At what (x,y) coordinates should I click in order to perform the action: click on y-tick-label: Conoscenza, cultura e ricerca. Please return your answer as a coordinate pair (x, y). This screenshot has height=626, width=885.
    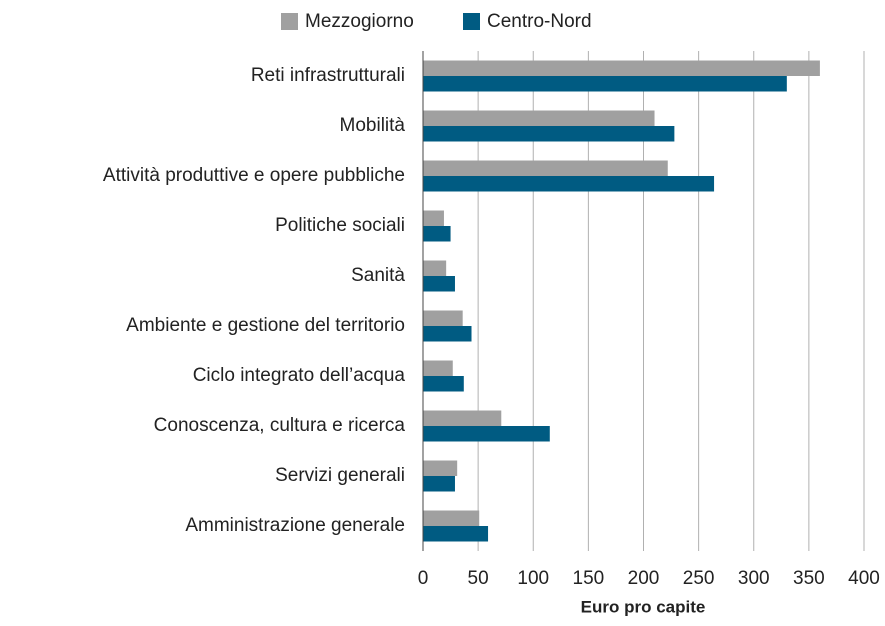
    Looking at the image, I should click on (280, 425).